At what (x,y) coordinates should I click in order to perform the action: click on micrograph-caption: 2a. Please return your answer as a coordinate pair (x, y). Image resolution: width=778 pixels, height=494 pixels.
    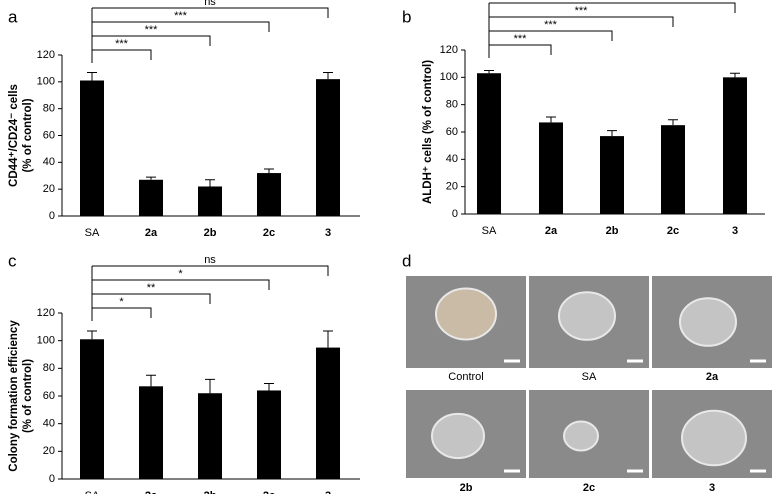
    Looking at the image, I should click on (712, 377).